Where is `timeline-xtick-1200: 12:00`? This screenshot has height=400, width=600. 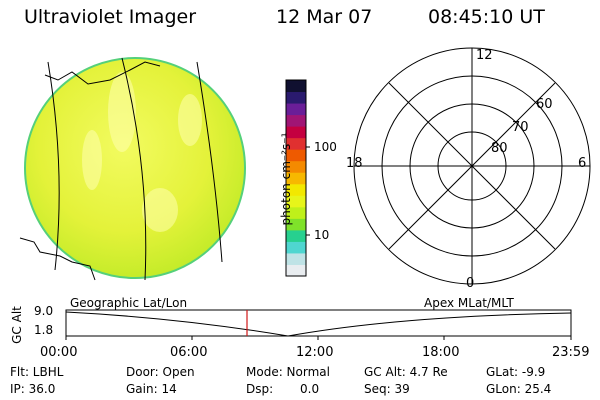 timeline-xtick-1200: 12:00 is located at coordinates (315, 352).